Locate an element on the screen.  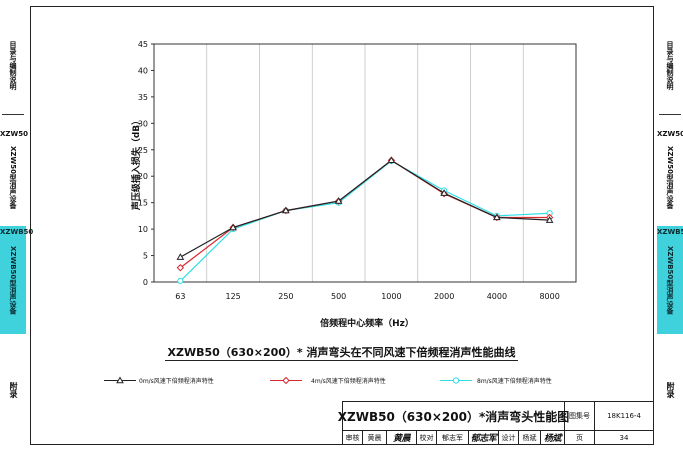
left-tab-xzwb-active: XZWB50型消声设备 is located at coordinates (13, 280).